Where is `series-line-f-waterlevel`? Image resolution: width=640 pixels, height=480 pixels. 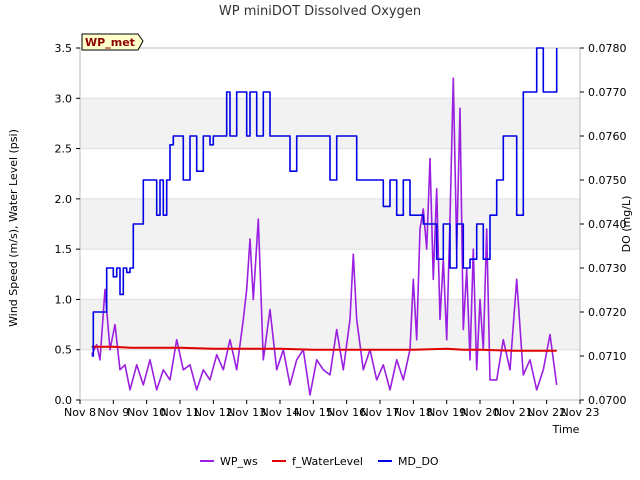
series-line-f-waterlevel is located at coordinates (324, 348).